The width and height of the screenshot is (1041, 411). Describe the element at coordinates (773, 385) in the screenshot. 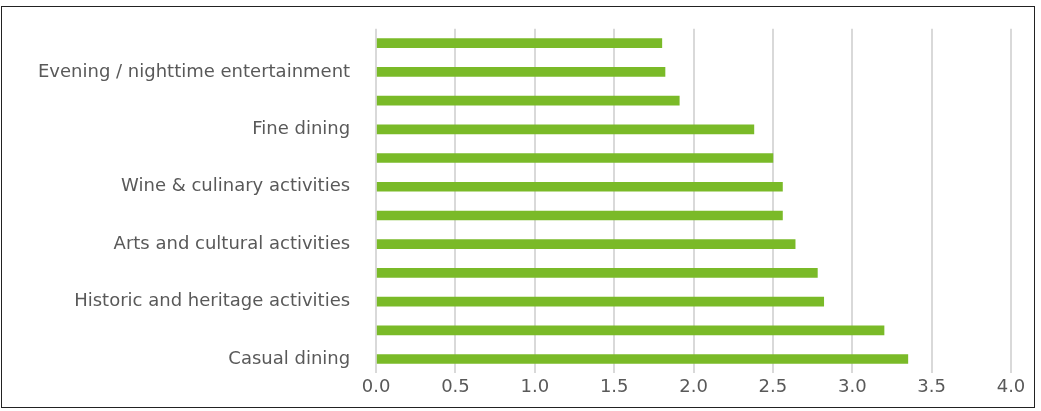

I see `x-tick-label: 2.5` at that location.